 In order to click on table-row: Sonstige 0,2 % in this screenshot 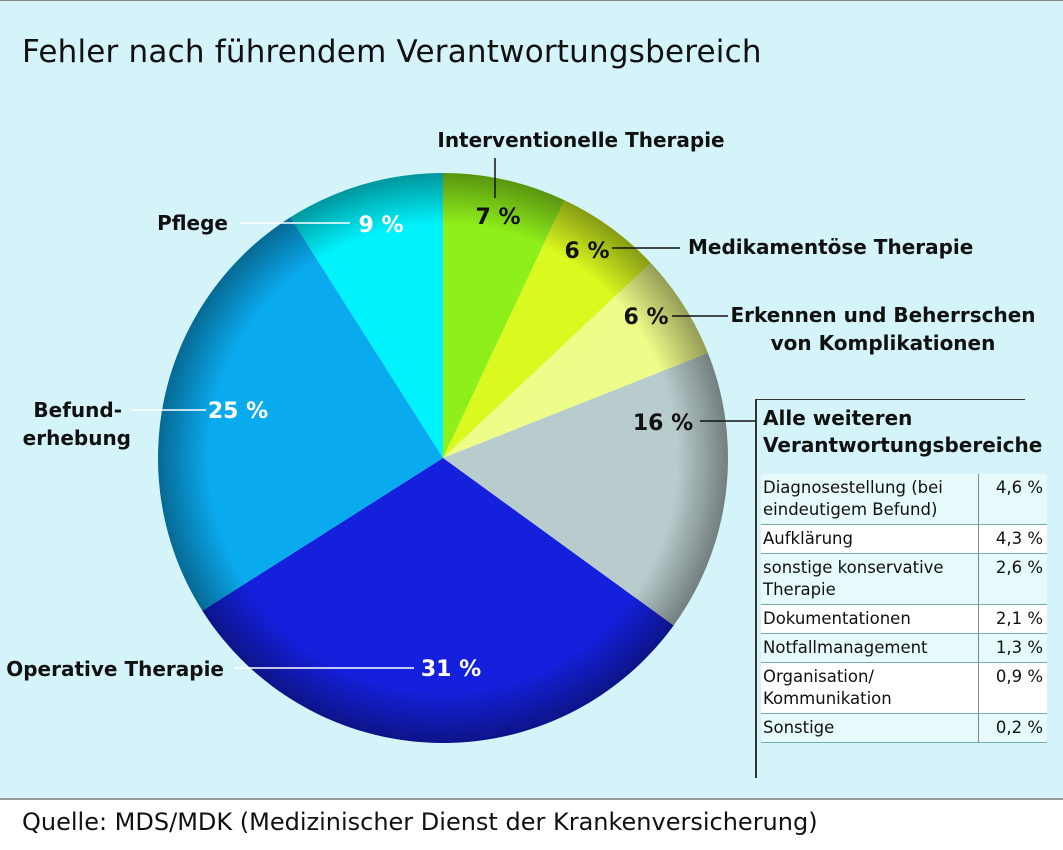, I will do `click(904, 728)`.